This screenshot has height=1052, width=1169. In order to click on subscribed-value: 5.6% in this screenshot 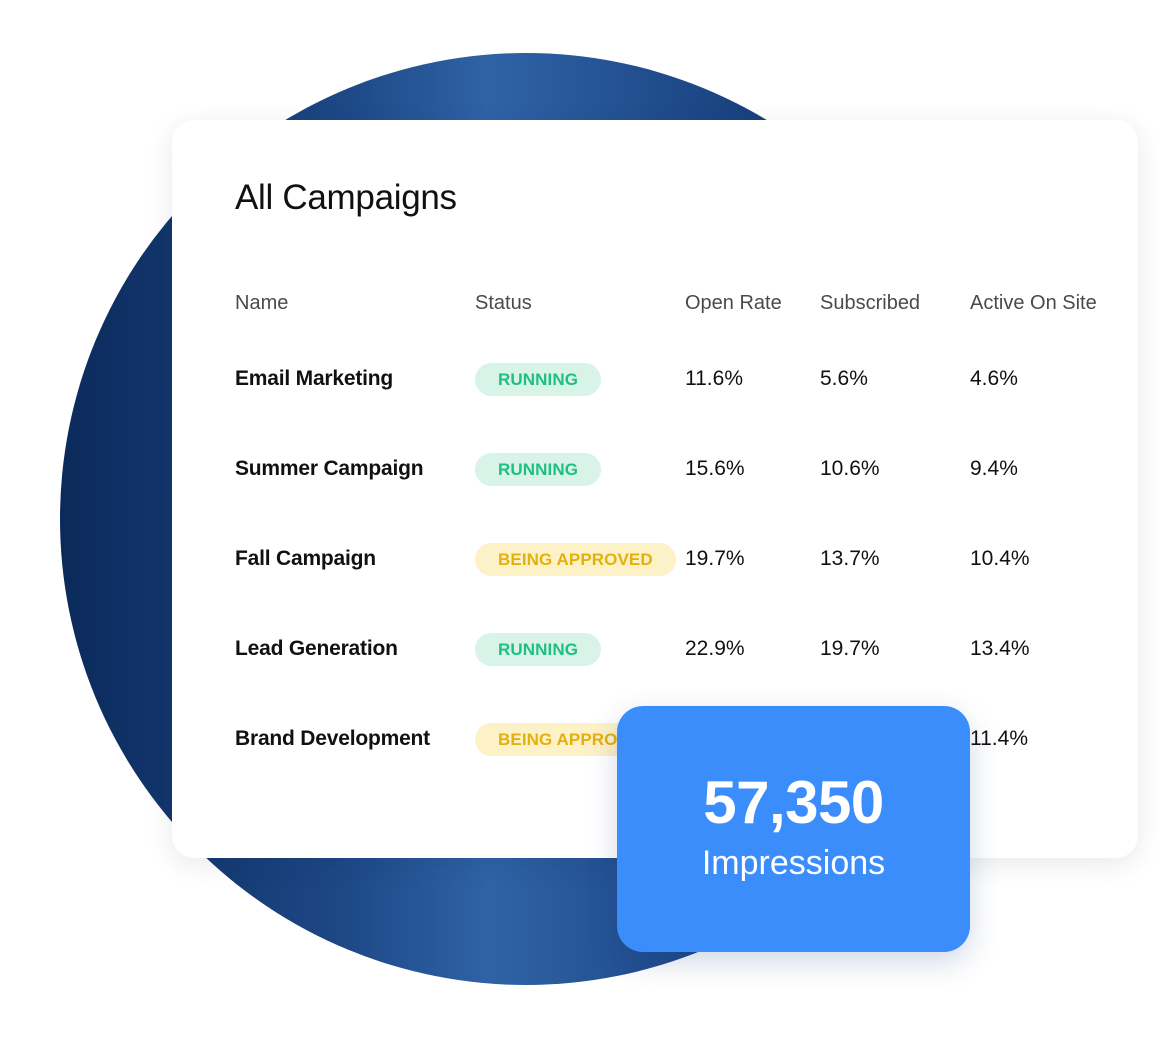, I will do `click(844, 378)`.